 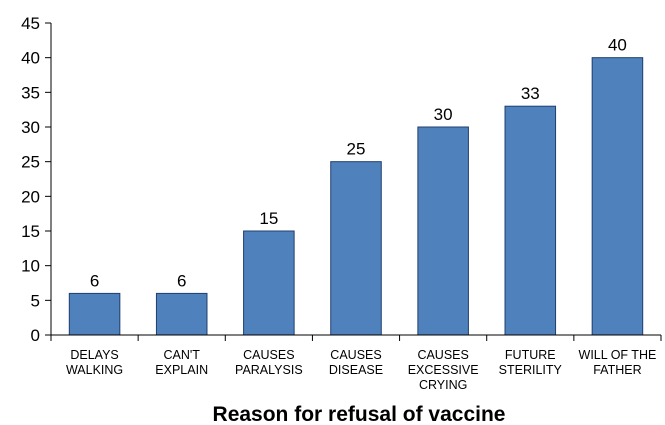 What do you see at coordinates (35, 300) in the screenshot?
I see `y-tick-label: 5` at bounding box center [35, 300].